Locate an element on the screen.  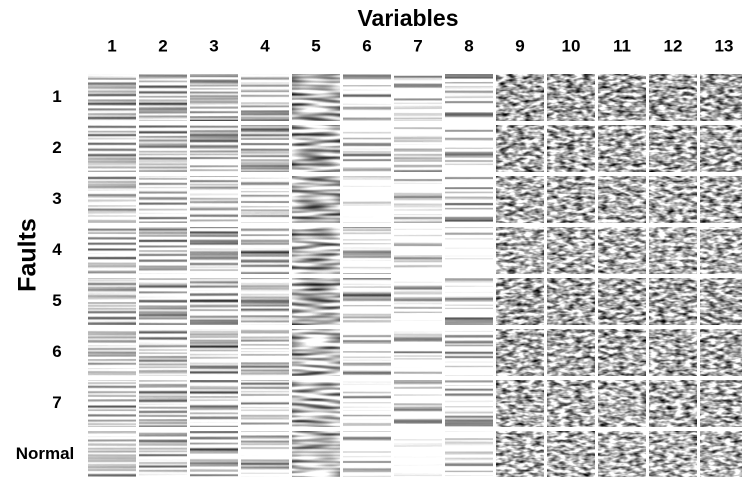
column-label: 11 is located at coordinates (622, 45).